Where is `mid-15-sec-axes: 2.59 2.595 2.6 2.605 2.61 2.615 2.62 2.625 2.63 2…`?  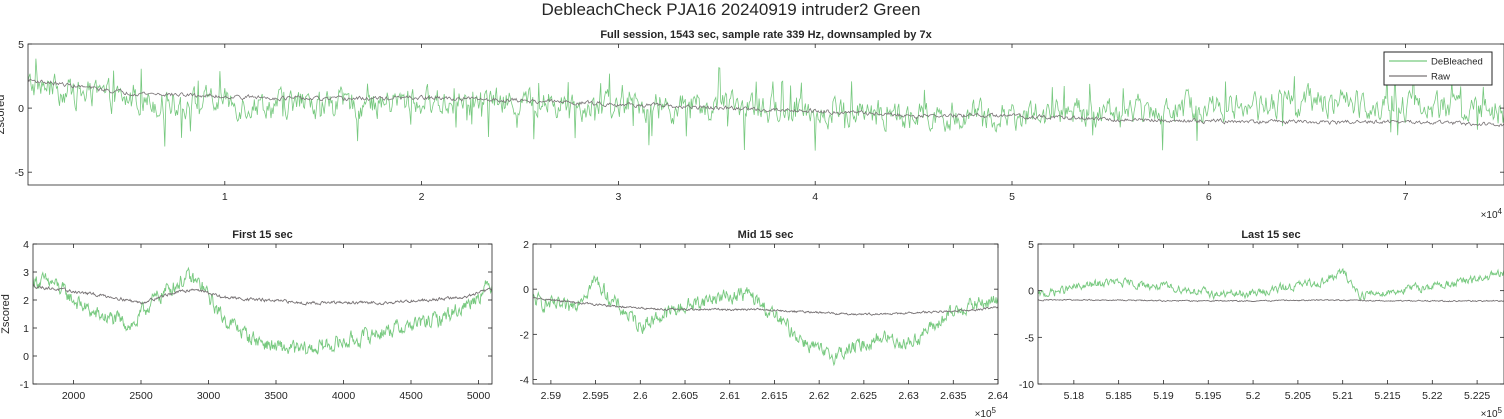 mid-15-sec-axes: 2.59 2.595 2.6 2.605 2.61 2.615 2.62 2.625 2.63 2… is located at coordinates (764, 324).